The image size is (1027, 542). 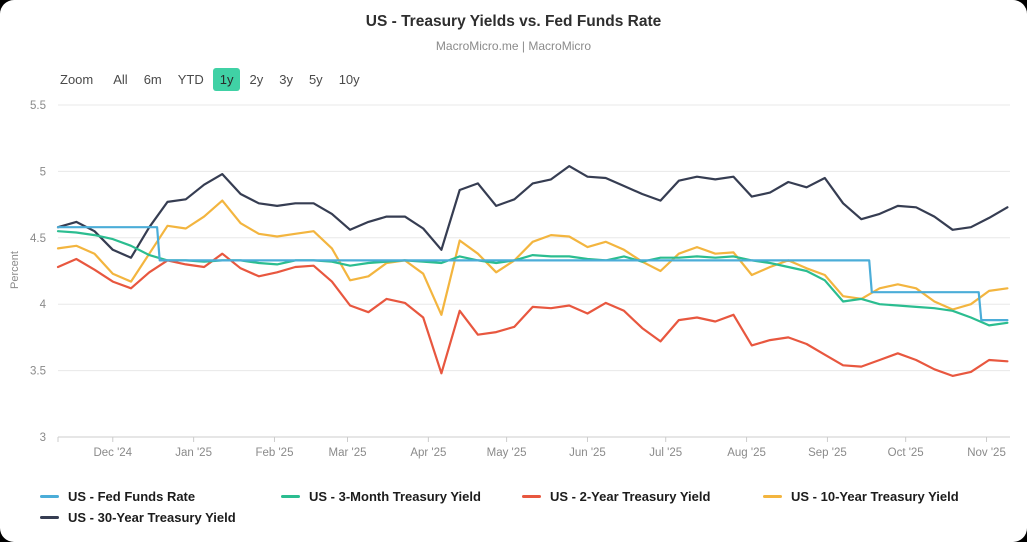 I want to click on legend-dash-us-fed-funds-rate, so click(x=49, y=496).